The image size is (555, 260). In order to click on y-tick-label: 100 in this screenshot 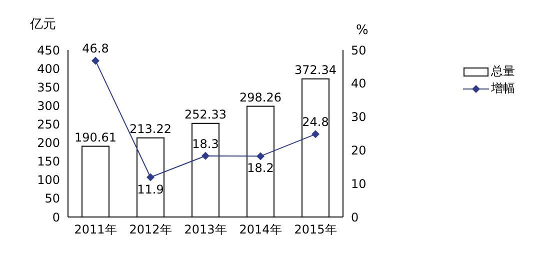, I will do `click(48, 180)`.